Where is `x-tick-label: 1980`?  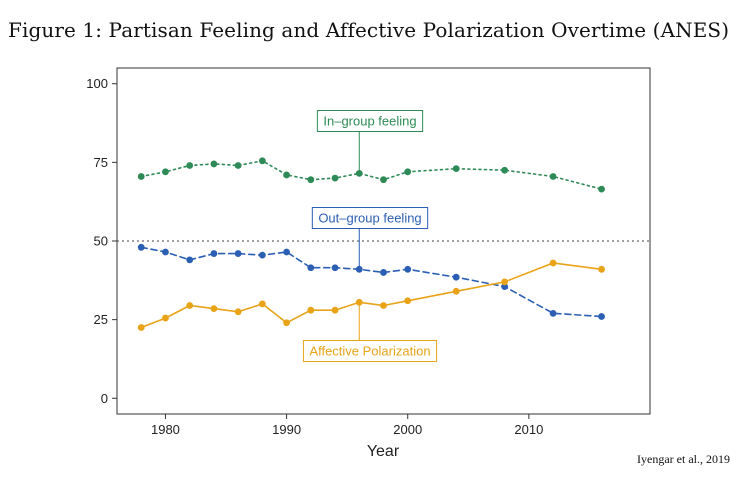 x-tick-label: 1980 is located at coordinates (165, 429).